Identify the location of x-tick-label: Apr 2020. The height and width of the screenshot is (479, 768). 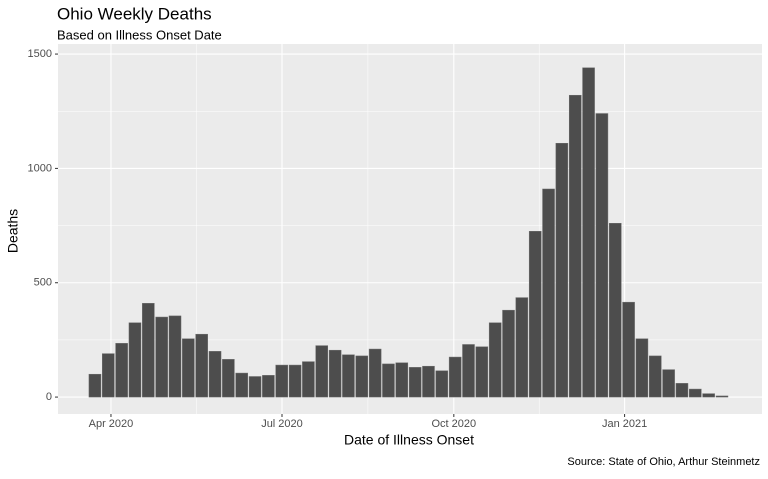
(111, 424).